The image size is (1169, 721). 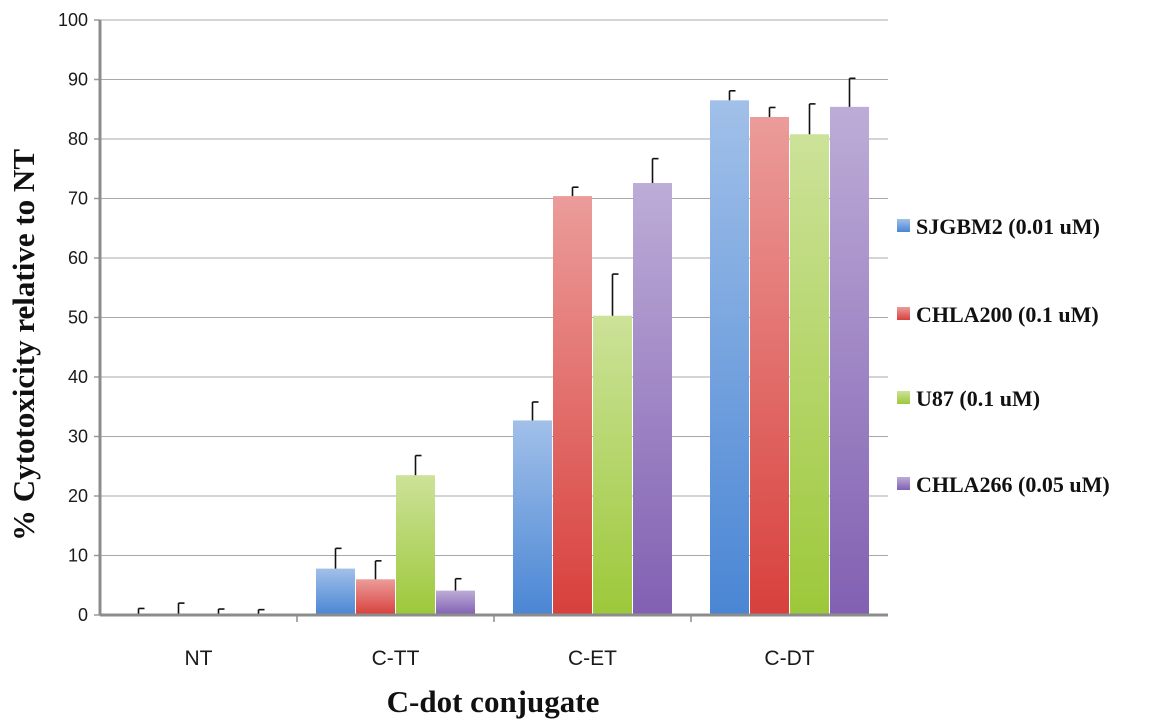 I want to click on x-tick-label: C-ET, so click(x=592, y=658).